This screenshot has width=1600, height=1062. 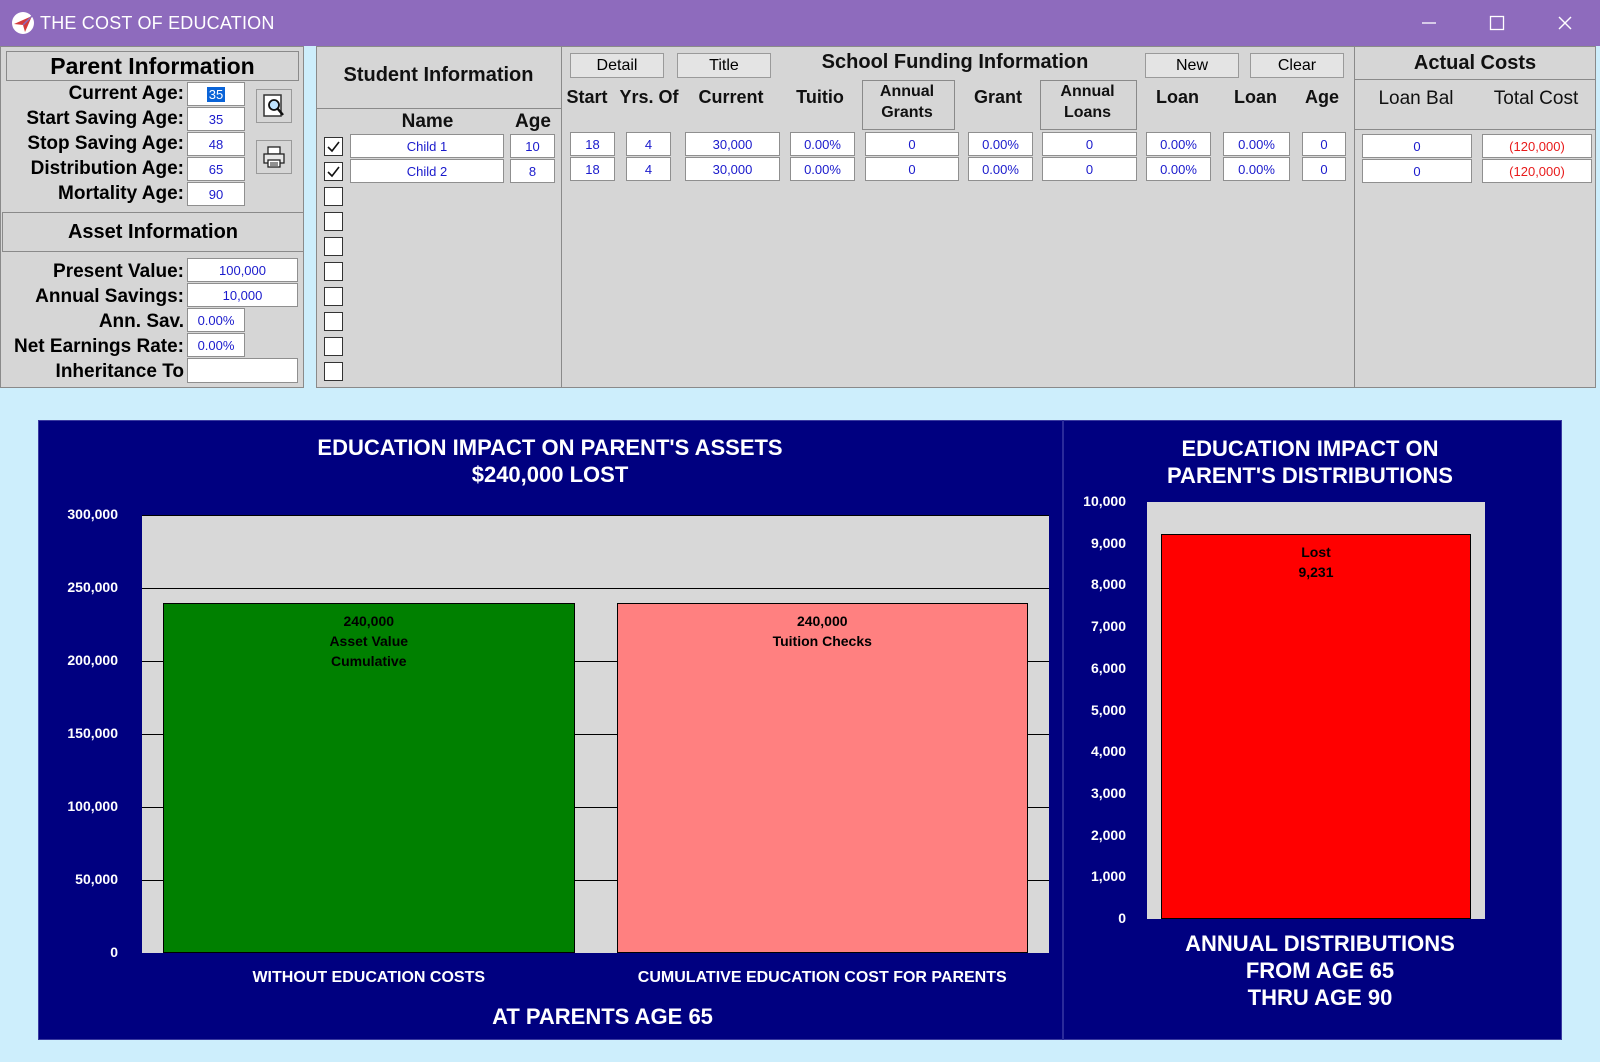 I want to click on school-funding-header: School Funding Information, so click(x=955, y=62).